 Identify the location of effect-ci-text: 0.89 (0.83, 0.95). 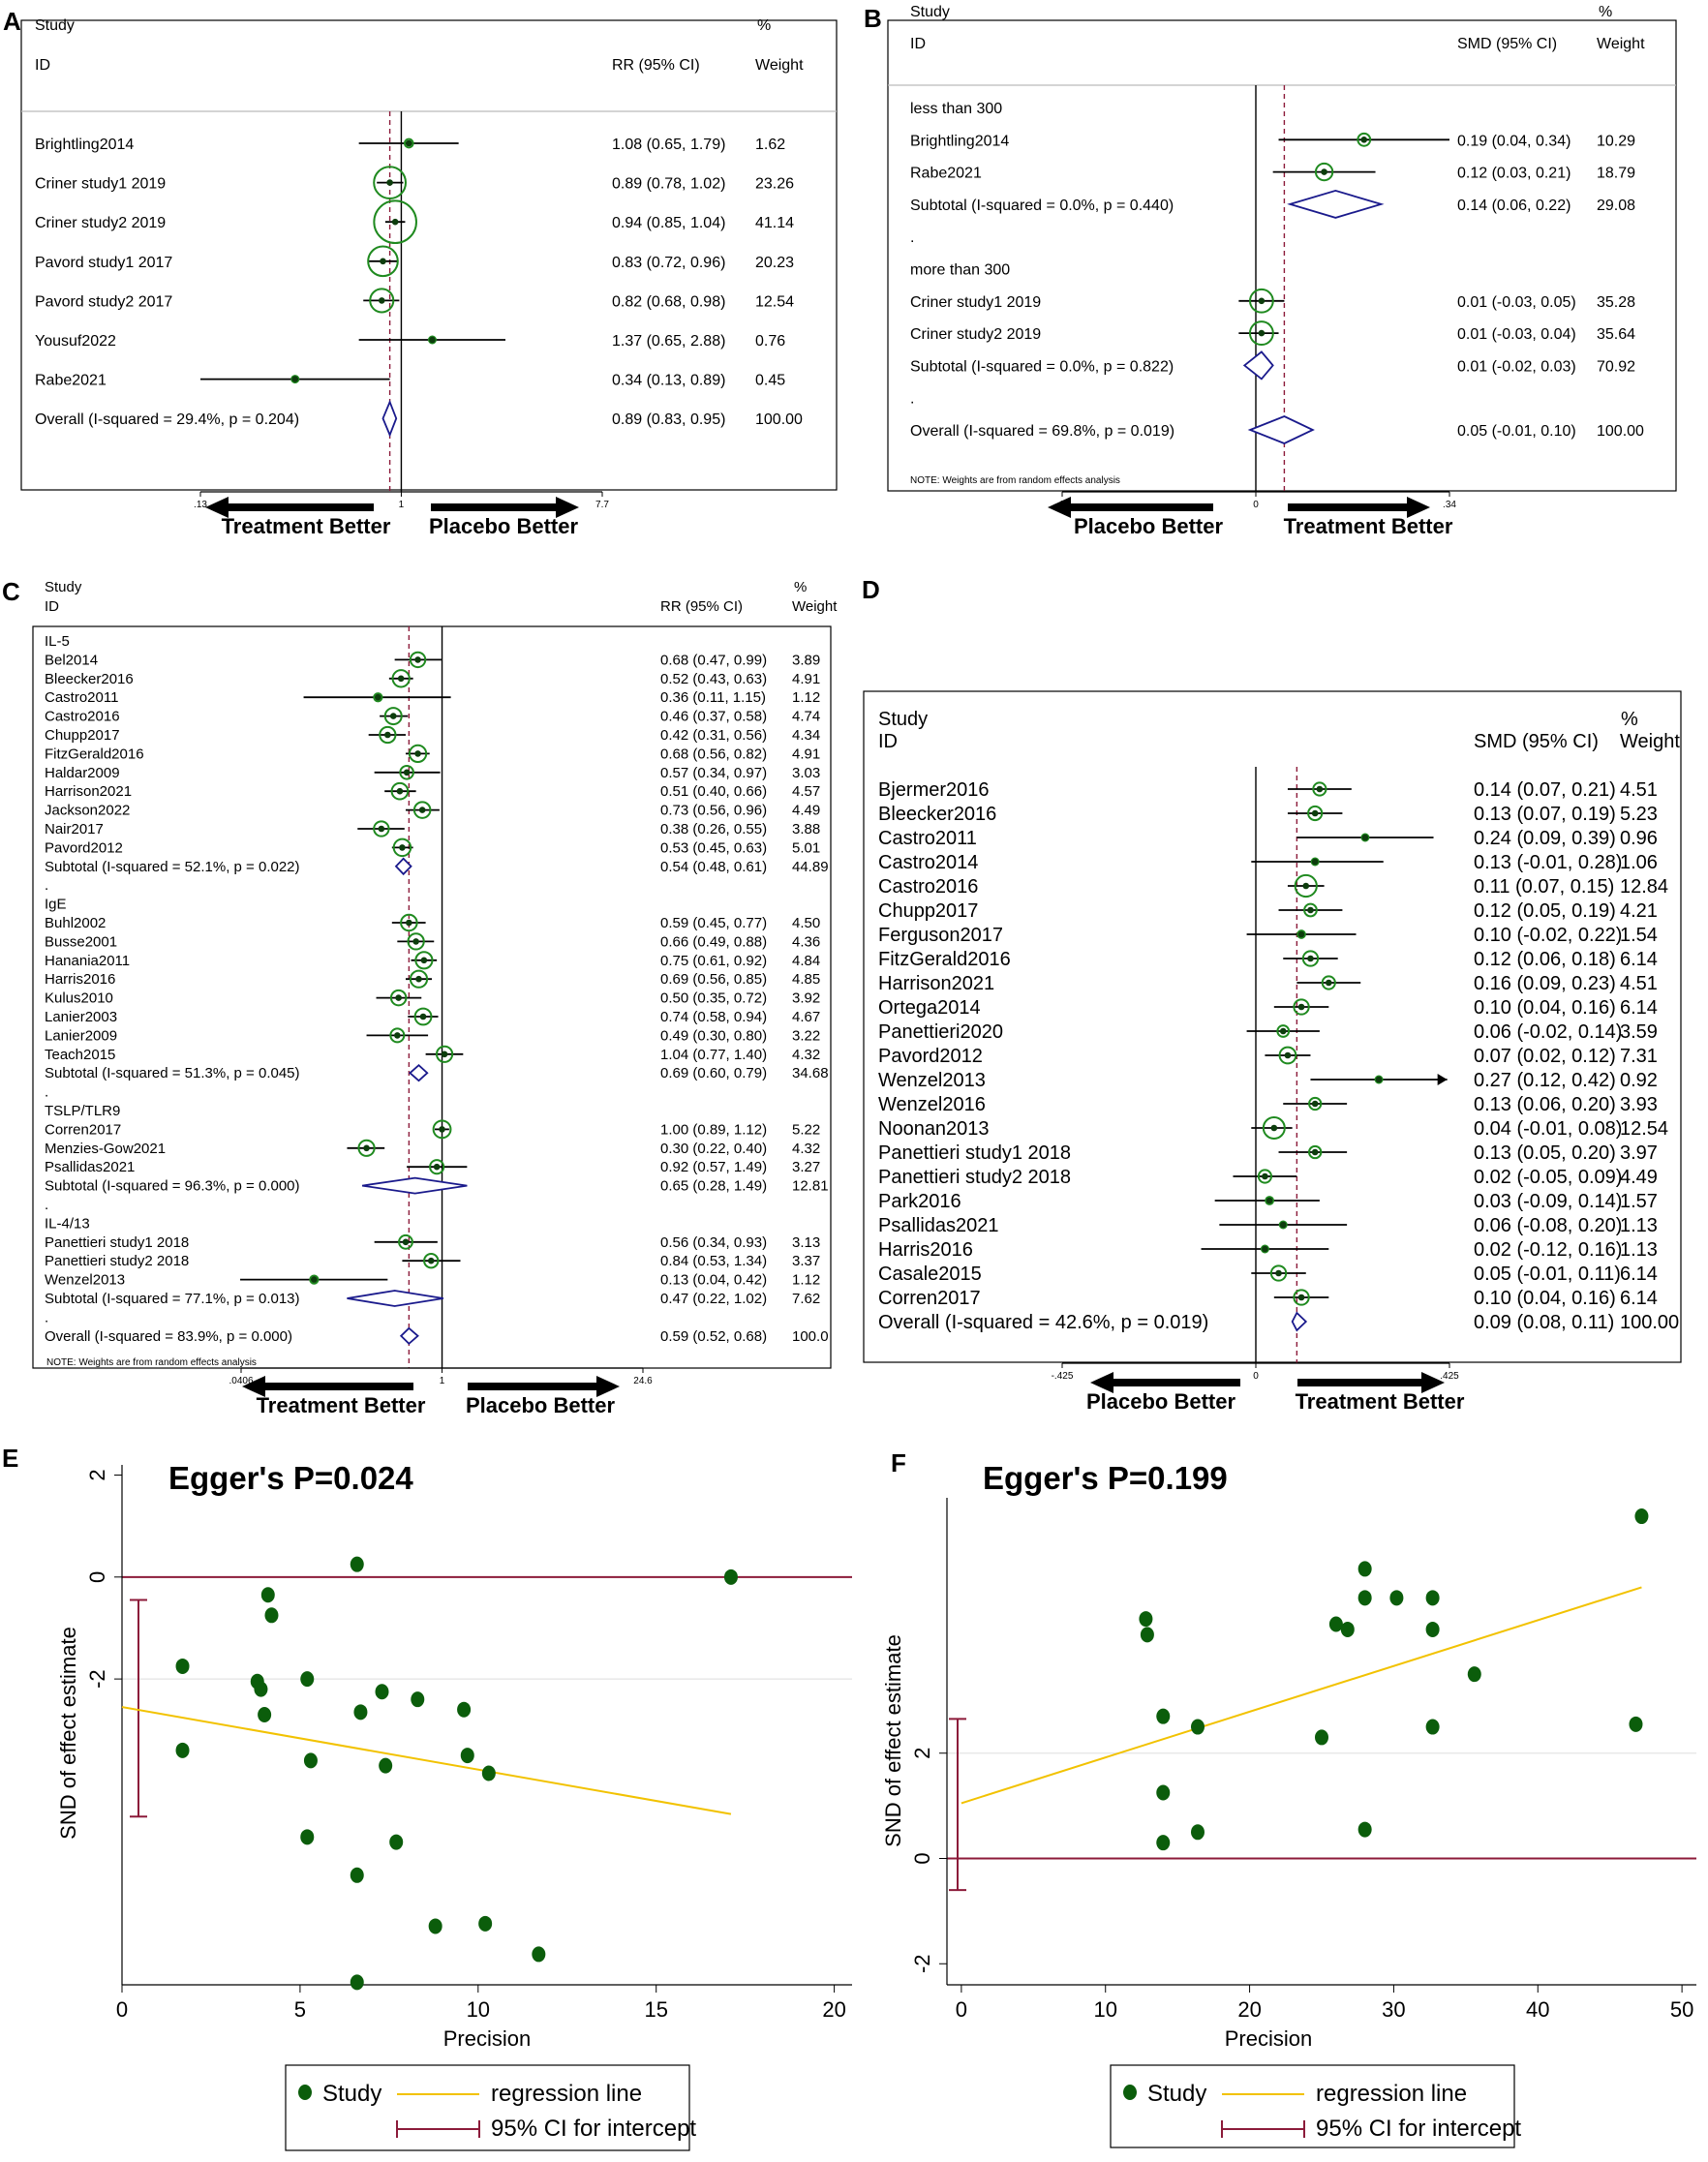
(669, 419).